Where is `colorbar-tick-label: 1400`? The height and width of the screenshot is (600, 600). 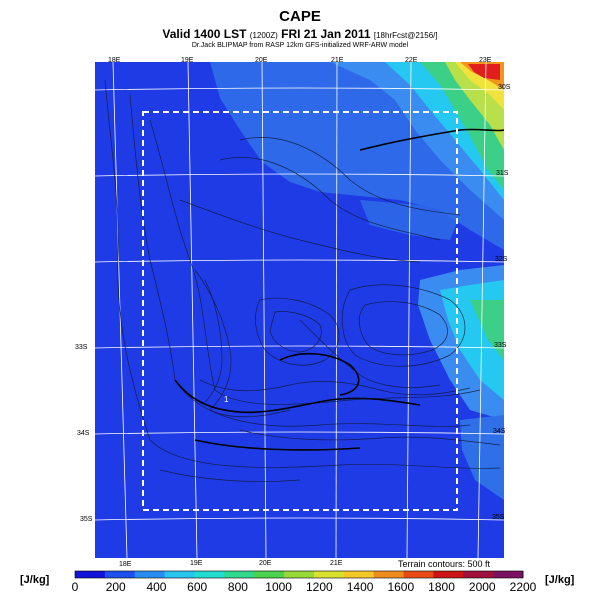
colorbar-tick-label: 1400 is located at coordinates (360, 587).